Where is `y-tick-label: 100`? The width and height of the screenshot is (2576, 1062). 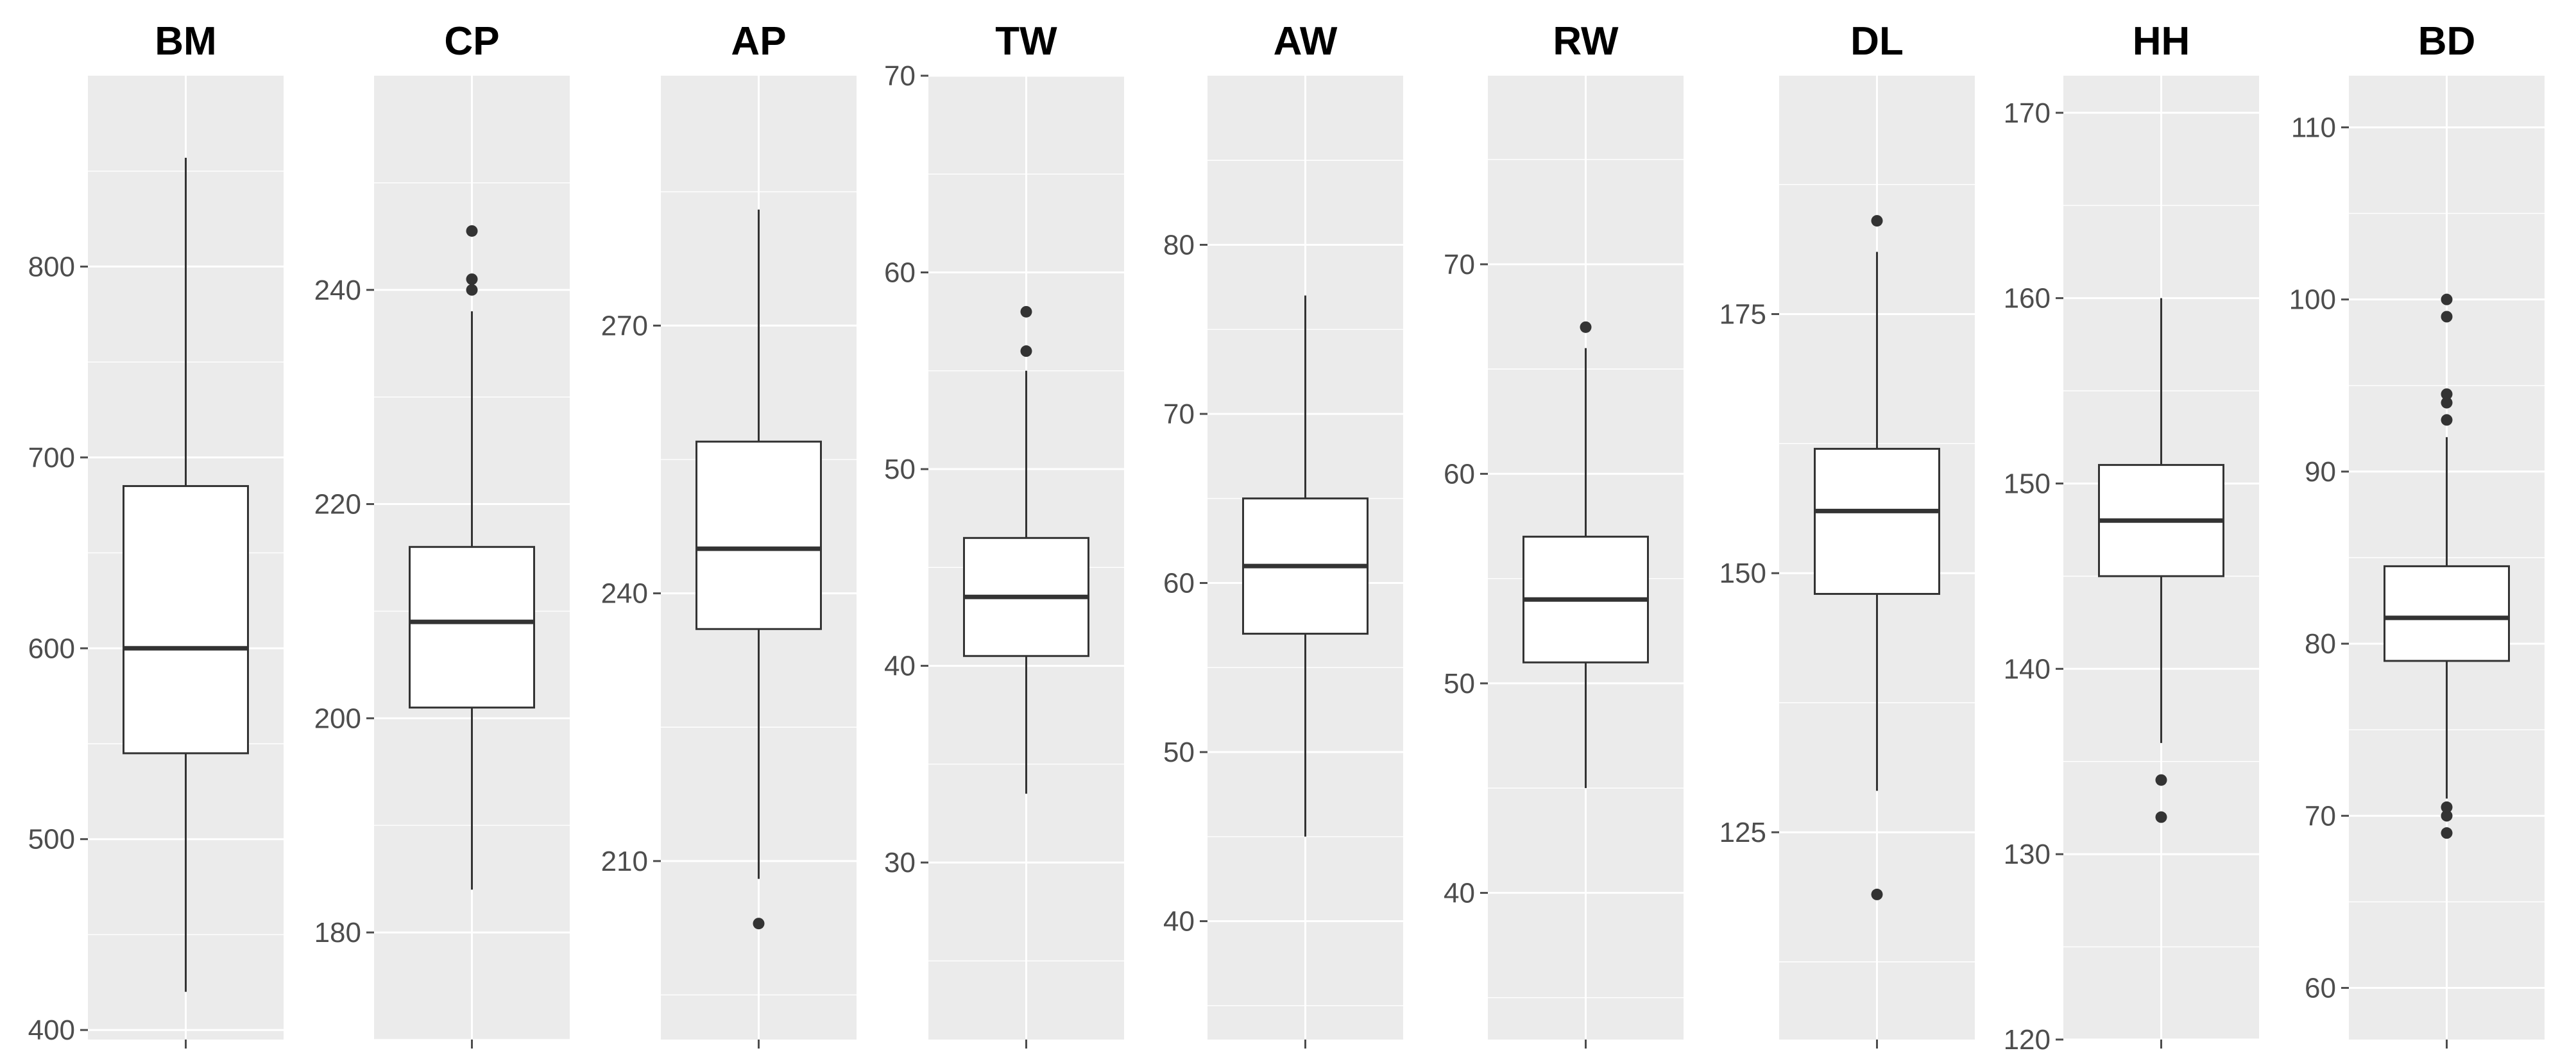 y-tick-label: 100 is located at coordinates (2312, 300).